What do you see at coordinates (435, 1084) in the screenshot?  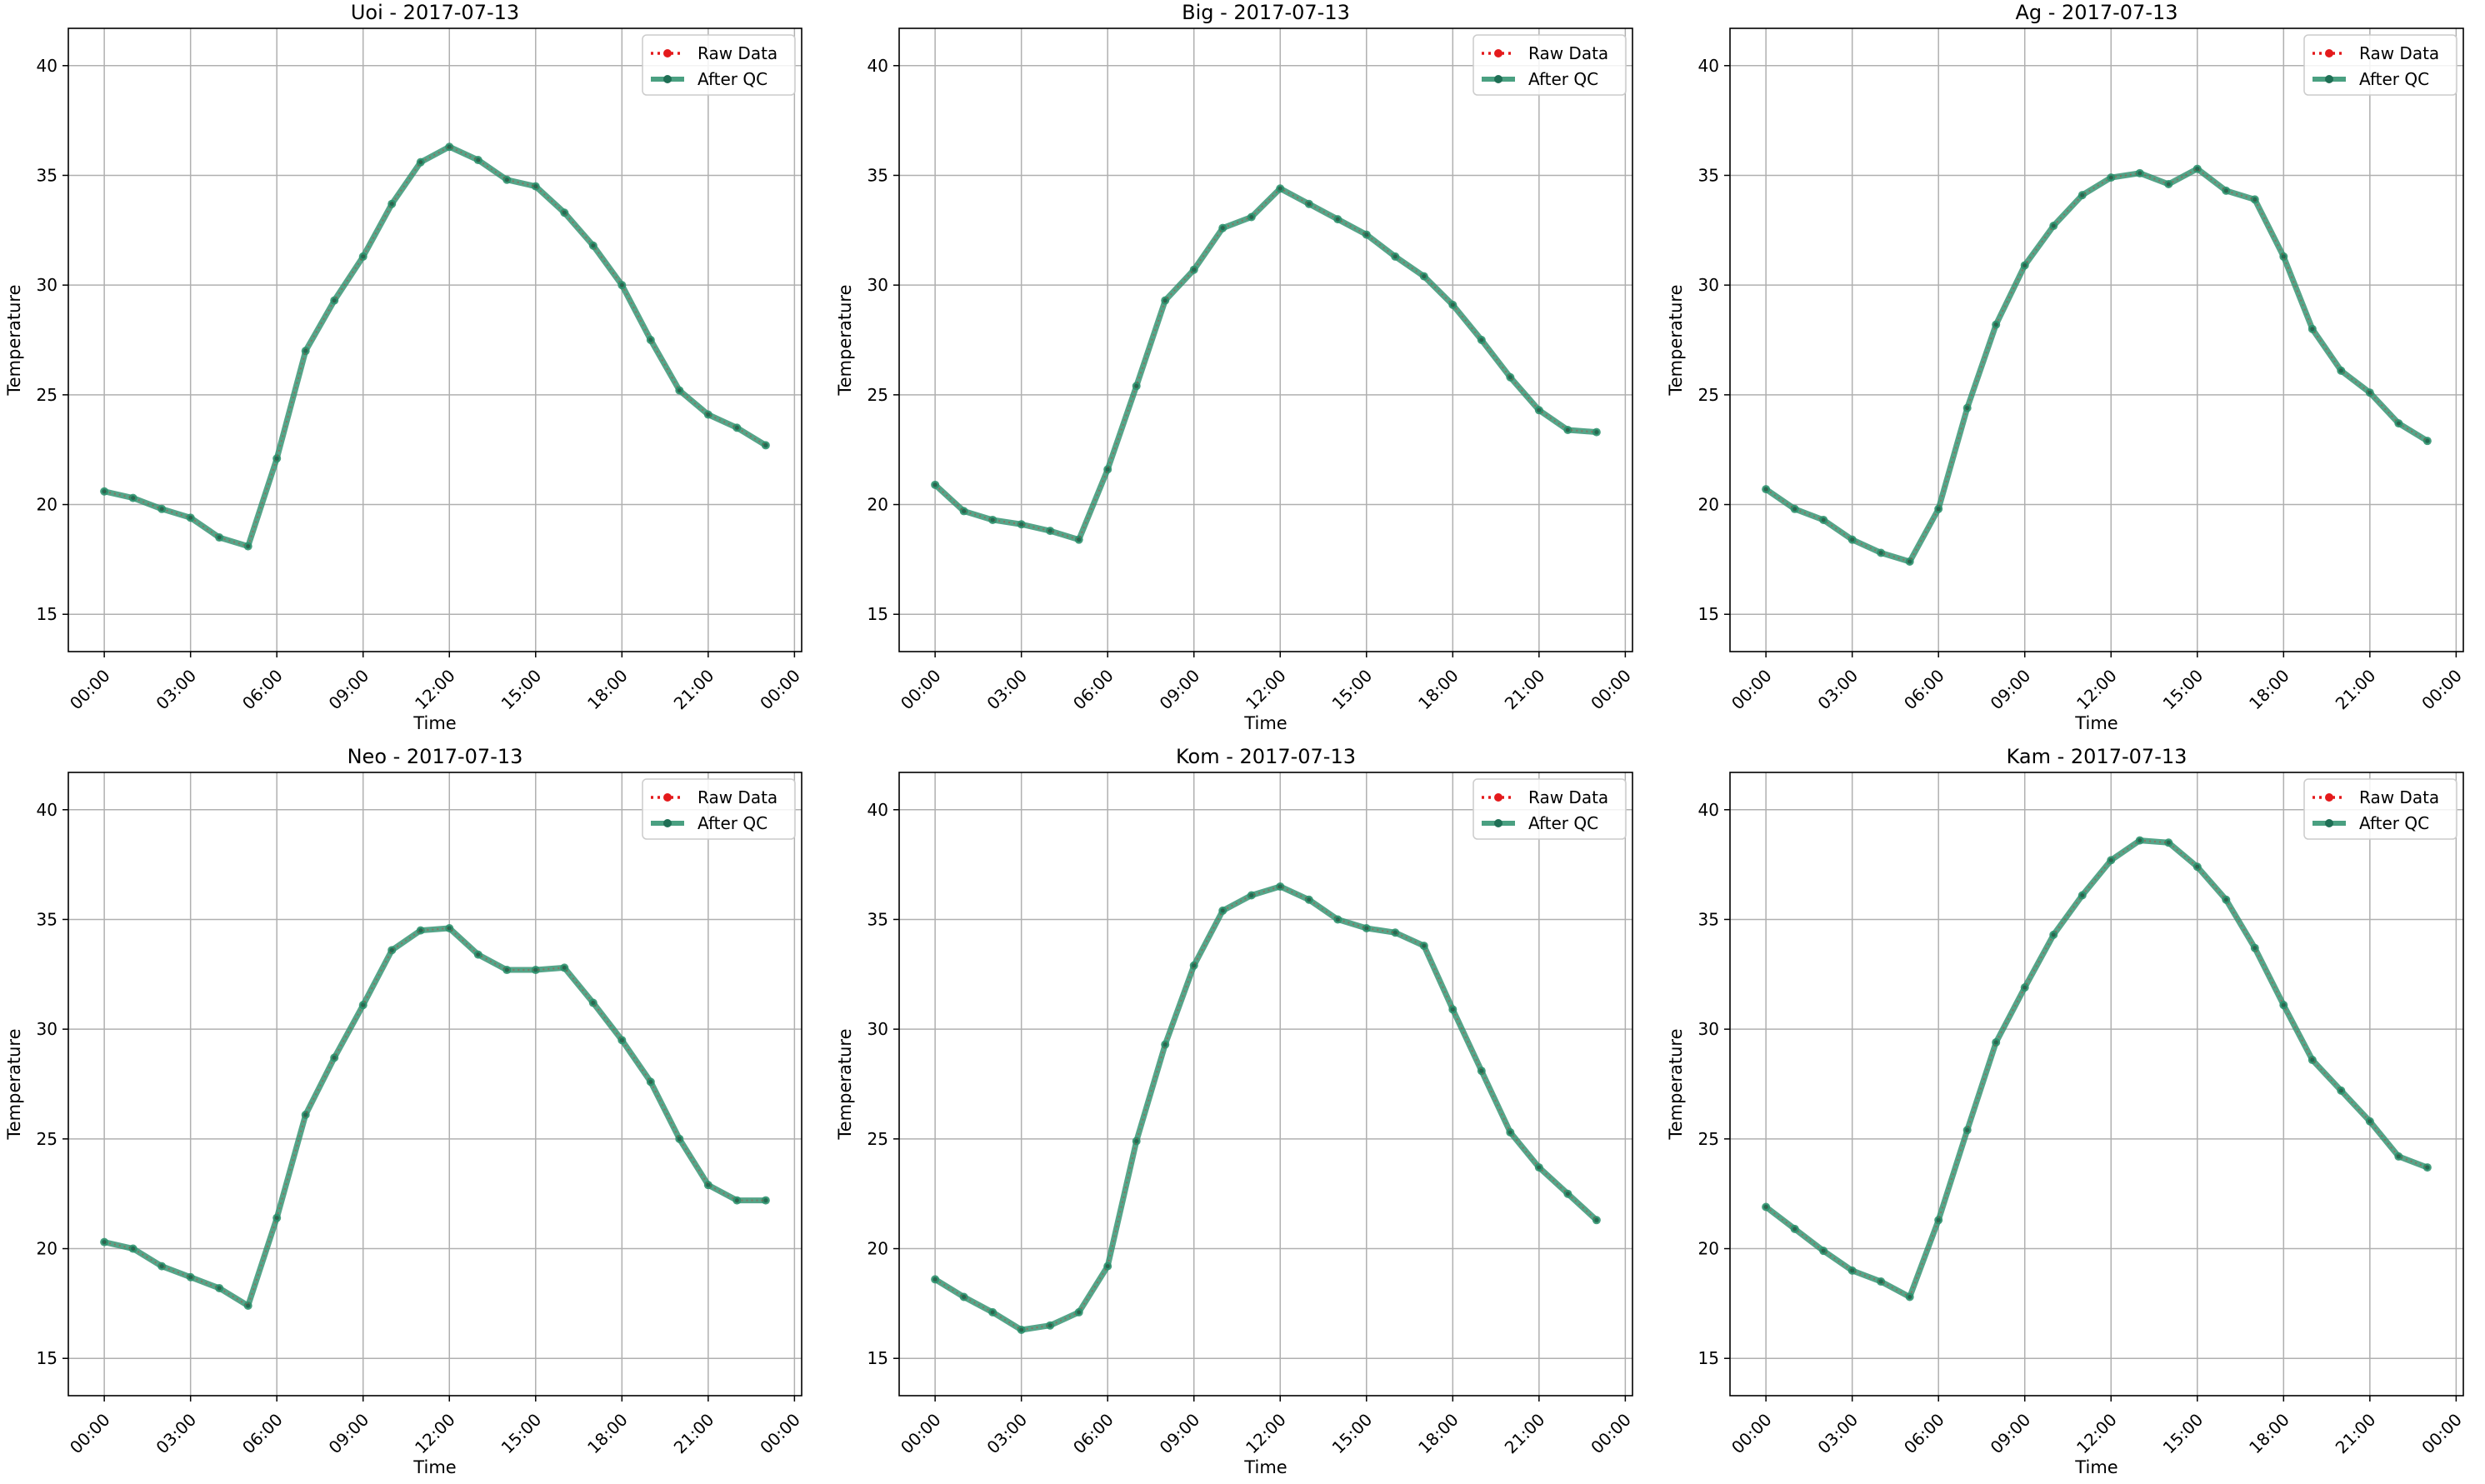 I see `axes-frame` at bounding box center [435, 1084].